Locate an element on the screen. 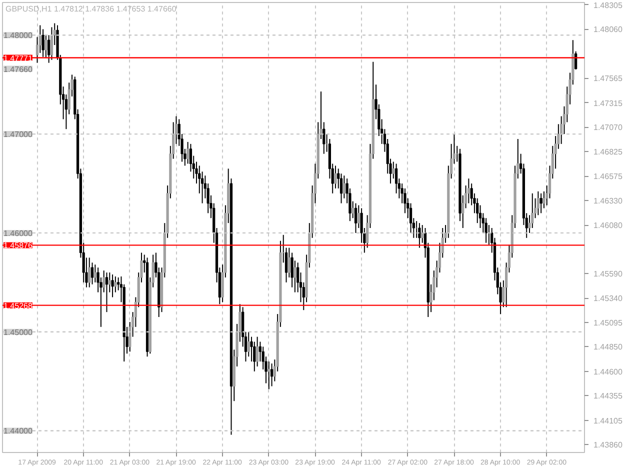 This screenshot has height=469, width=625. y-tick-label: 1.47315 is located at coordinates (608, 103).